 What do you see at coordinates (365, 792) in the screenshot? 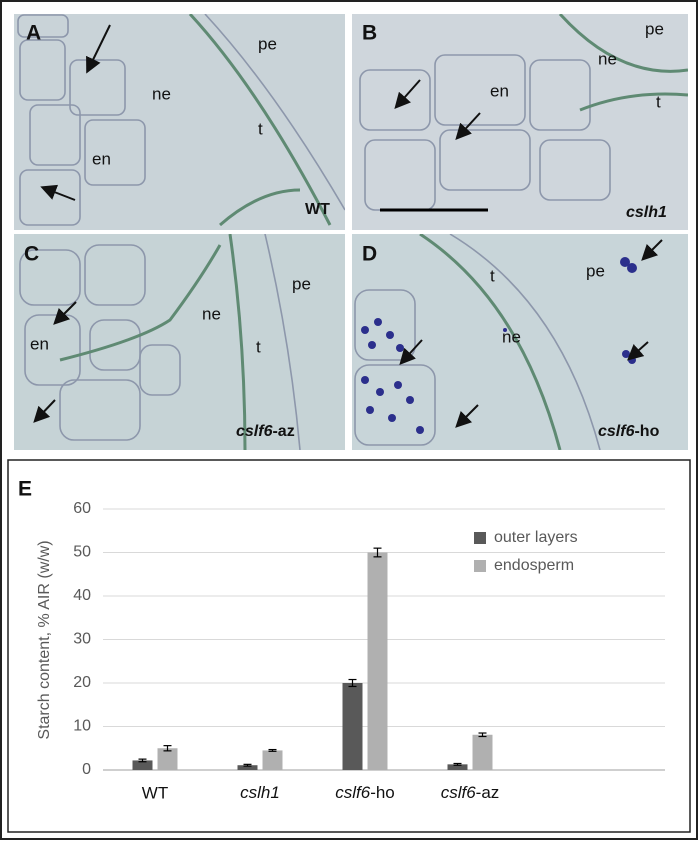
I see `x-tick-label: cslf6-ho` at bounding box center [365, 792].